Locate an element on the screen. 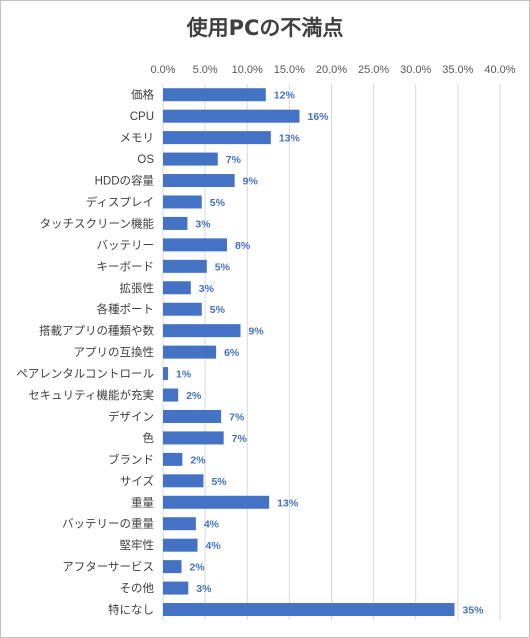  data-label: 12% is located at coordinates (285, 96).